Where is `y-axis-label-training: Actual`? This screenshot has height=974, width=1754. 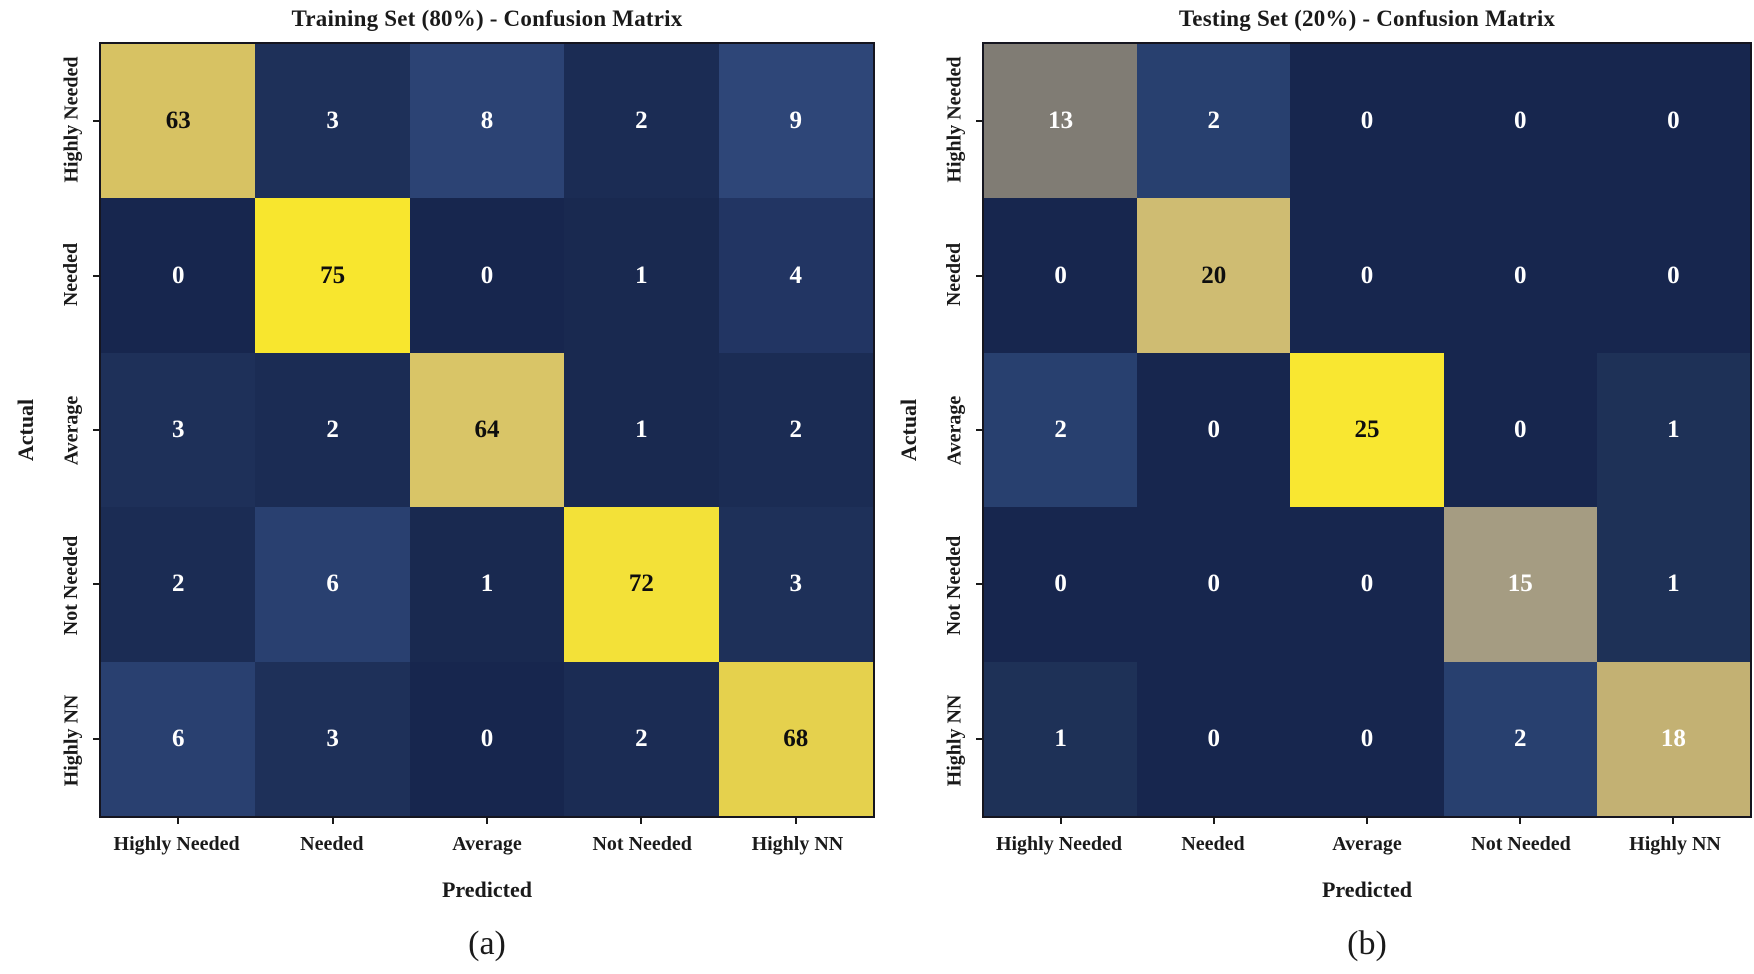
y-axis-label-training: Actual is located at coordinates (26, 430).